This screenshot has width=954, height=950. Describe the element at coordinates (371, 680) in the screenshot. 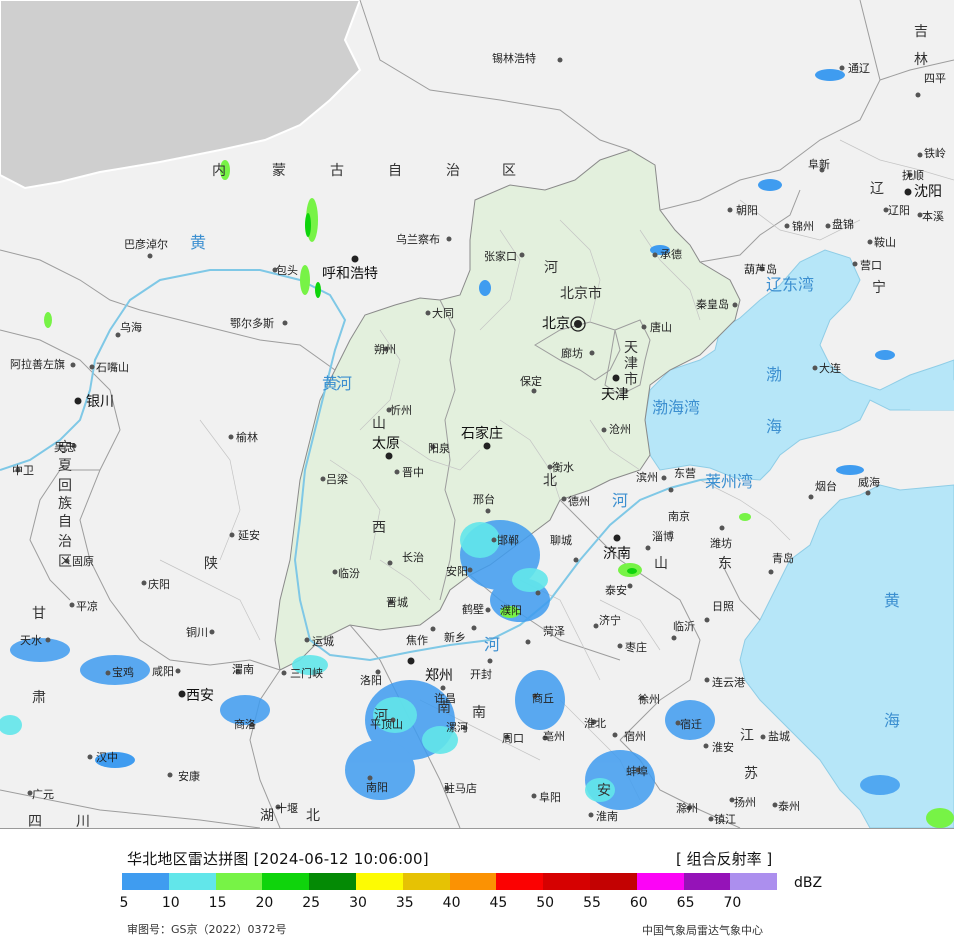

I see `city-label: 洛阳` at that location.